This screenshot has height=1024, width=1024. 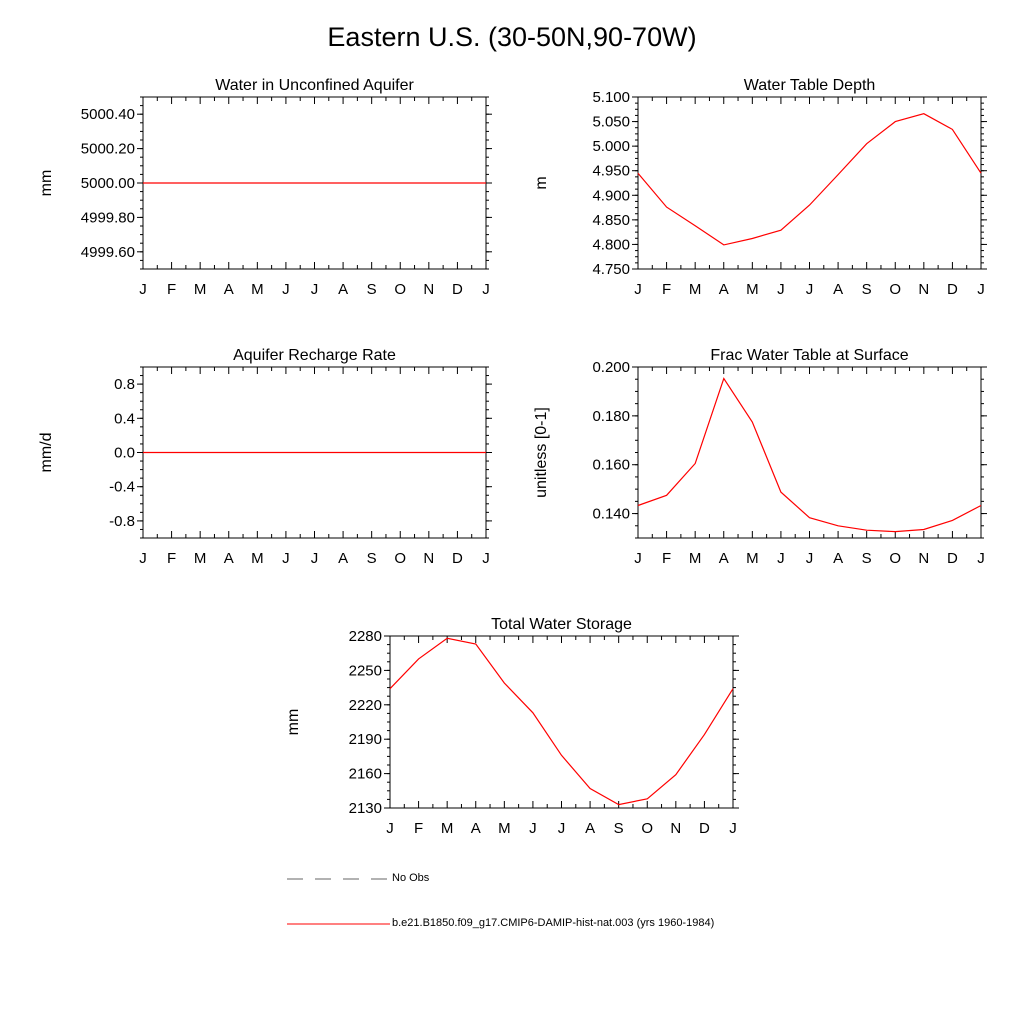 I want to click on frac-water-table-xtick-label: D, so click(x=952, y=558).